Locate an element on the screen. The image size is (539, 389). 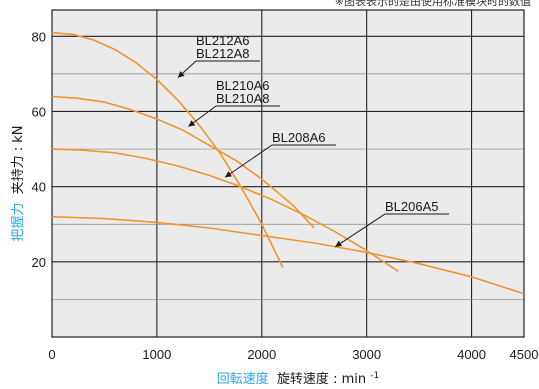
y-axis-unit: kN is located at coordinates (18, 133).